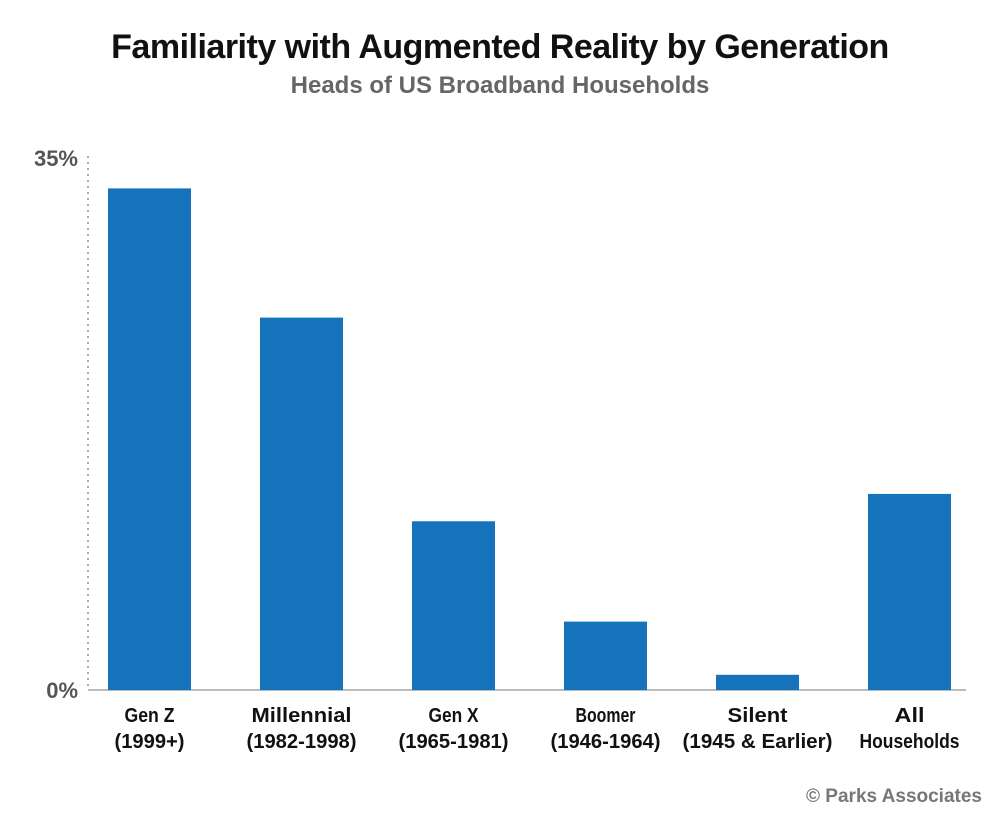  I want to click on x-tick-label: Millennial, so click(302, 716).